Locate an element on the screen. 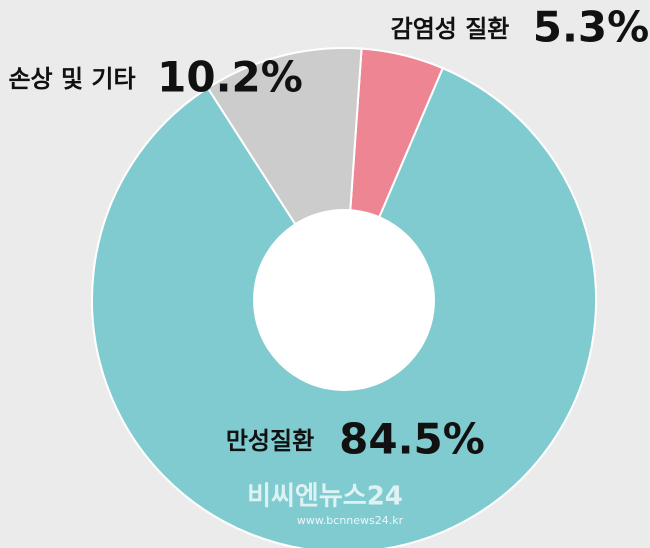 This screenshot has height=548, width=650. value-label: 5.3% is located at coordinates (591, 27).